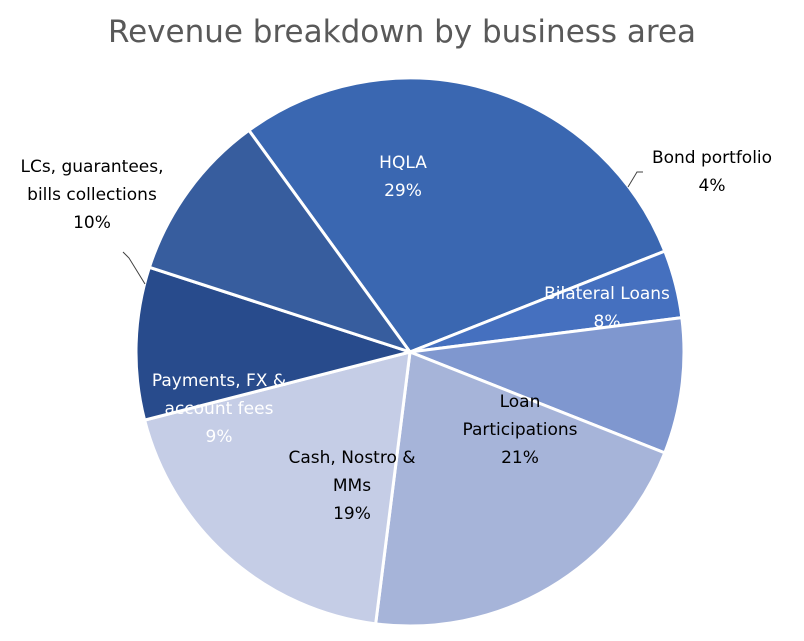 The width and height of the screenshot is (804, 641). What do you see at coordinates (520, 402) in the screenshot?
I see `slice-label-line: Loan` at bounding box center [520, 402].